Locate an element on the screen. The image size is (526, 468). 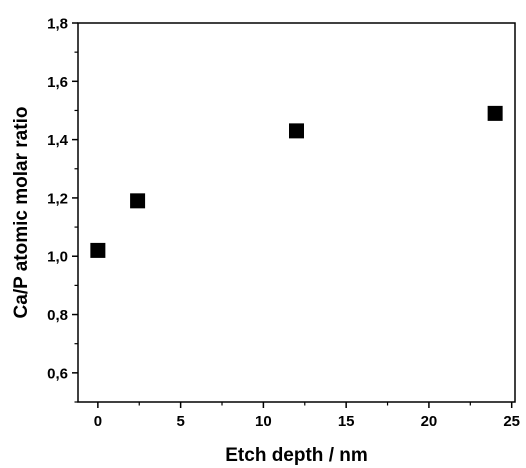
x-axis-title: Etch depth / nm is located at coordinates (296, 455).